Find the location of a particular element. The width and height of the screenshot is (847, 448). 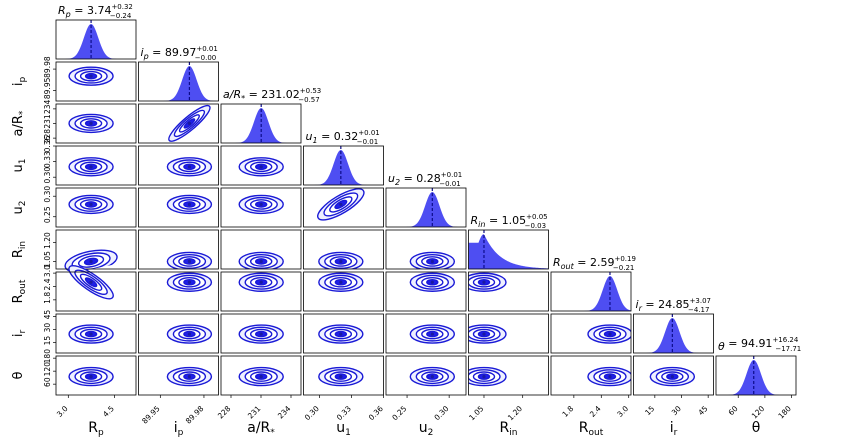

title-R_out: Rout = 2.59+0.19 −0.21 is located at coordinates (594, 263).